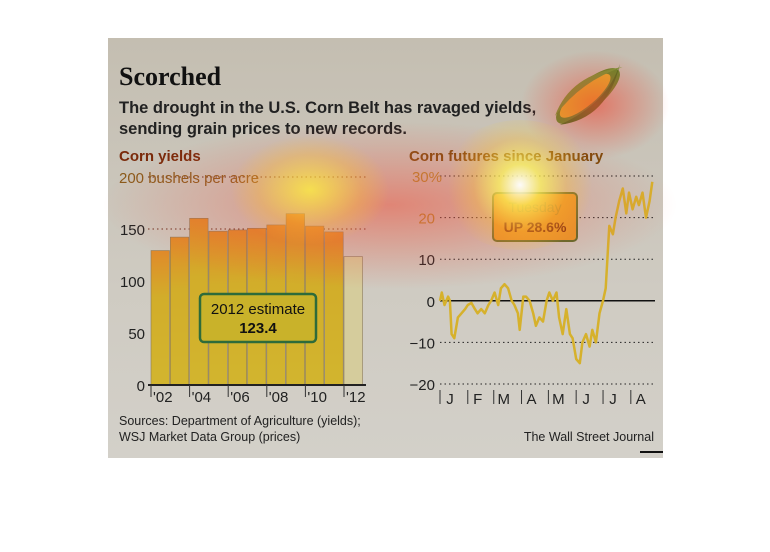 Image resolution: width=770 pixels, height=552 pixels. What do you see at coordinates (170, 76) in the screenshot?
I see `title: Scorched` at bounding box center [170, 76].